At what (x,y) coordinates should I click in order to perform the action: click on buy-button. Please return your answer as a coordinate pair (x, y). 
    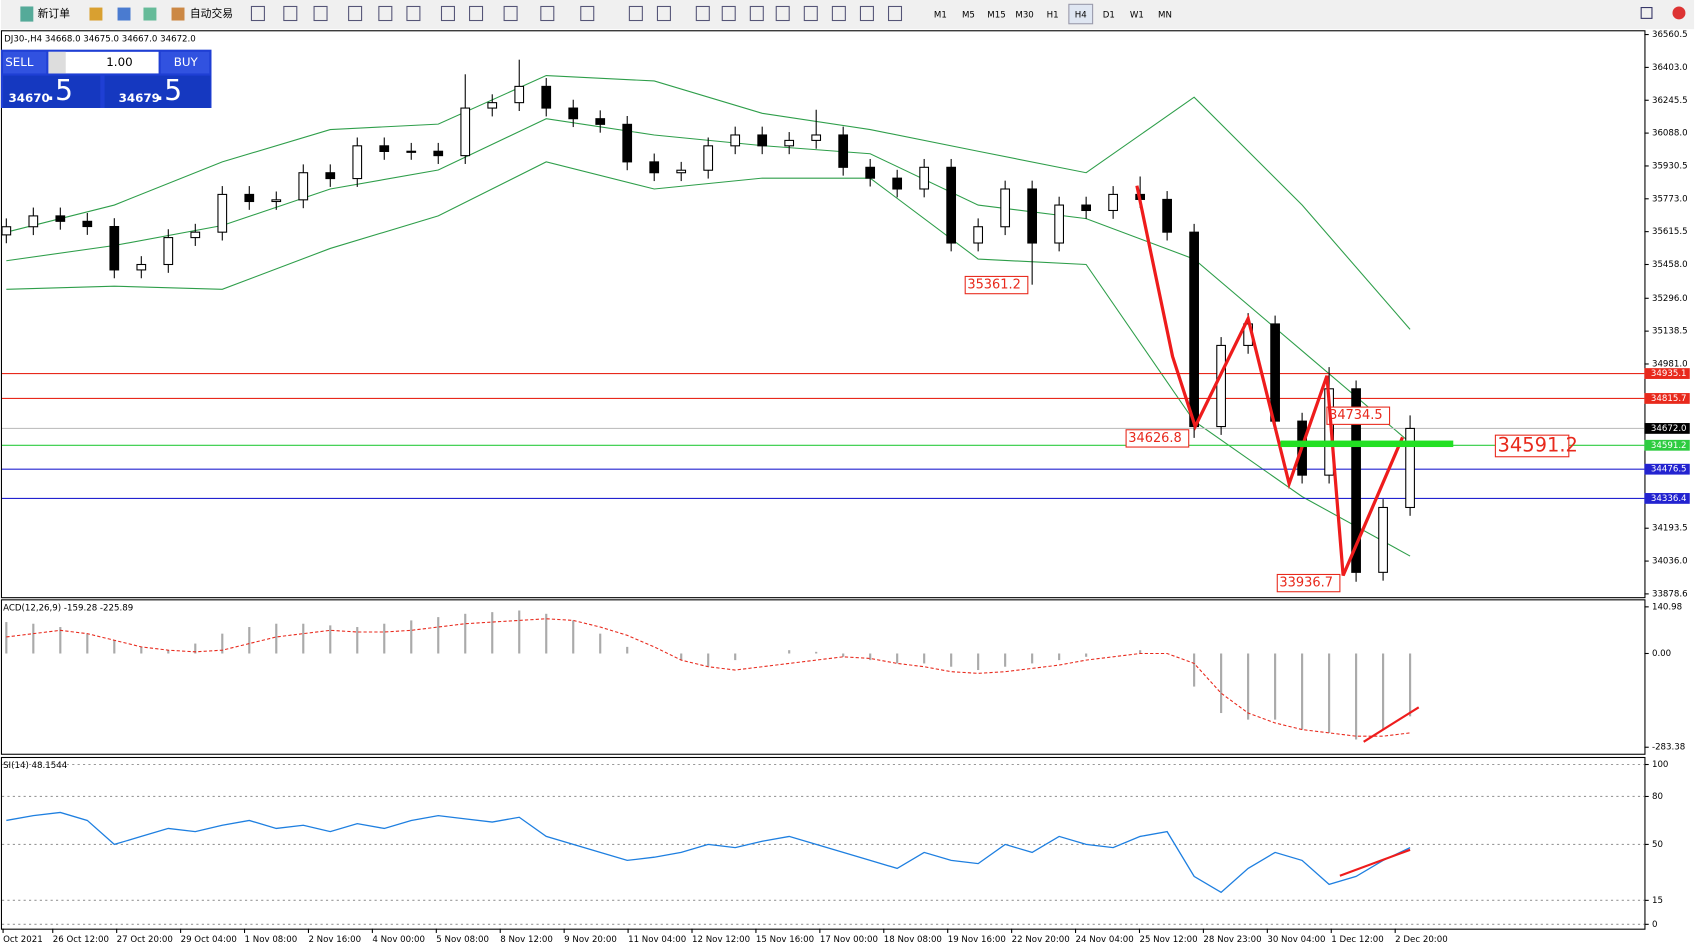
    Looking at the image, I should click on (185, 62).